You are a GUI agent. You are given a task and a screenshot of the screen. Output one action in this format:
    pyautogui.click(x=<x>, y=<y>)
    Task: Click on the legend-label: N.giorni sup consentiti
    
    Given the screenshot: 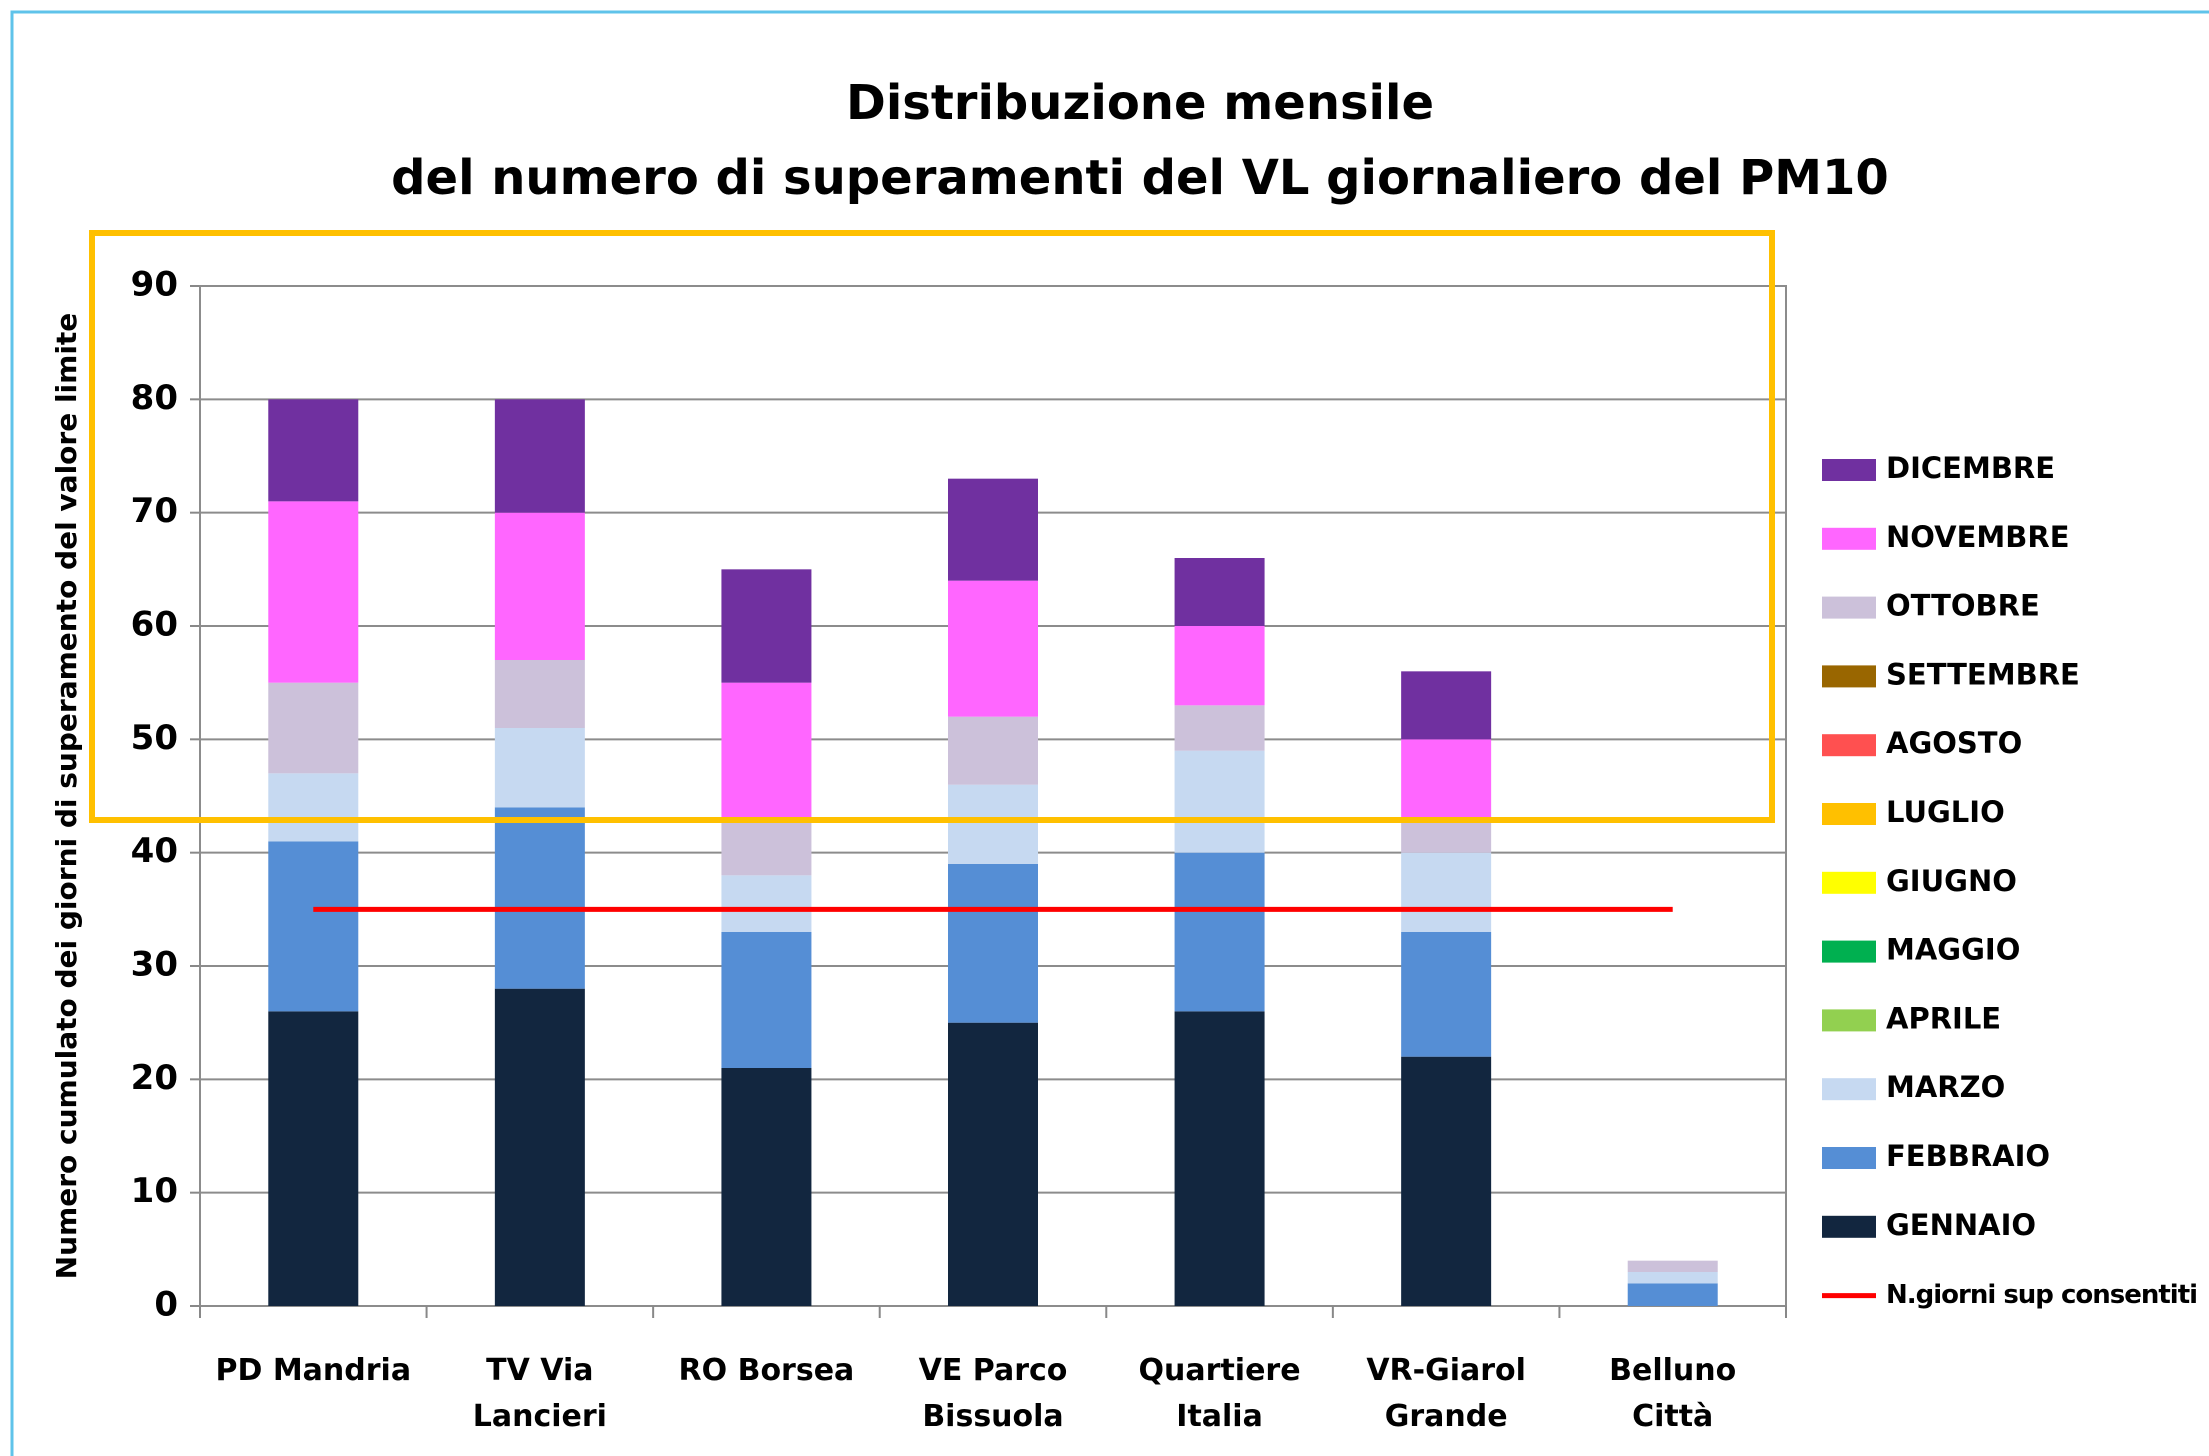 What is the action you would take?
    pyautogui.click(x=2041, y=1295)
    